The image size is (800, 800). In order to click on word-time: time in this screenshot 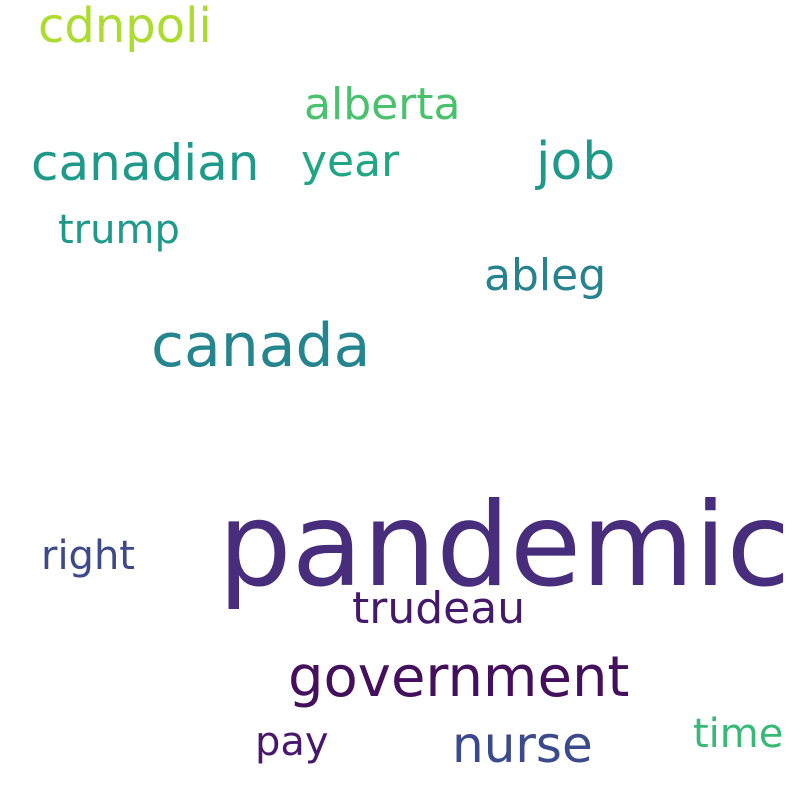, I will do `click(738, 734)`.